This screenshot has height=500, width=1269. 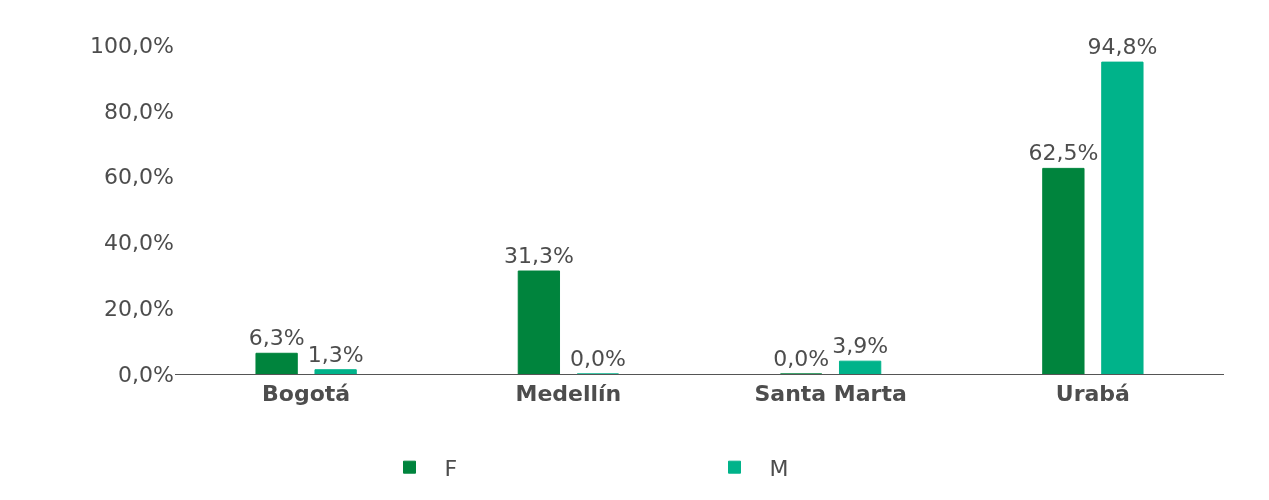 I want to click on legend-label: F, so click(x=451, y=468).